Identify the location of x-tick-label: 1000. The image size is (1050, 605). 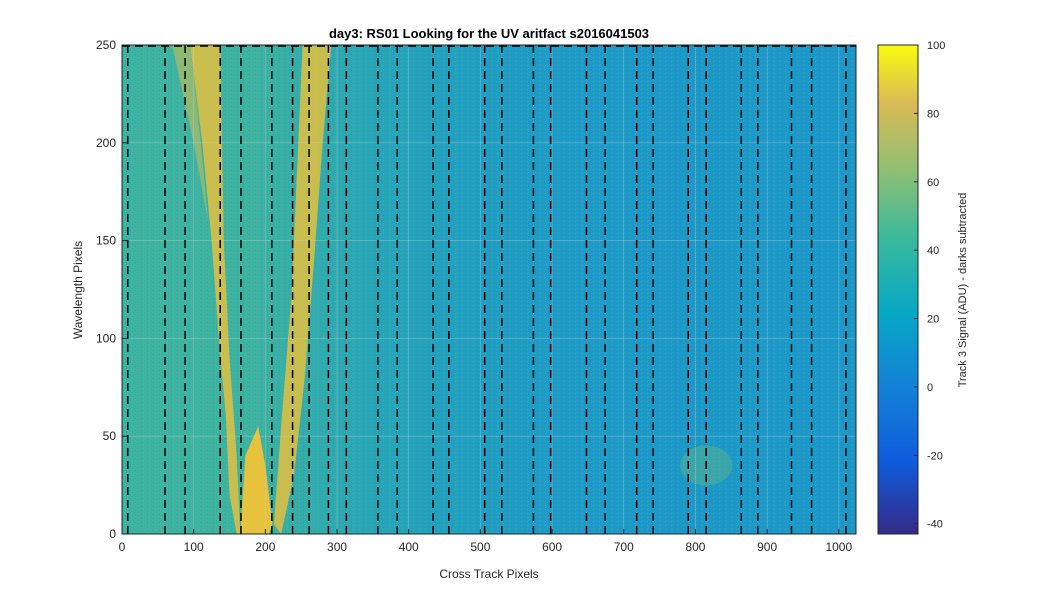
(838, 547).